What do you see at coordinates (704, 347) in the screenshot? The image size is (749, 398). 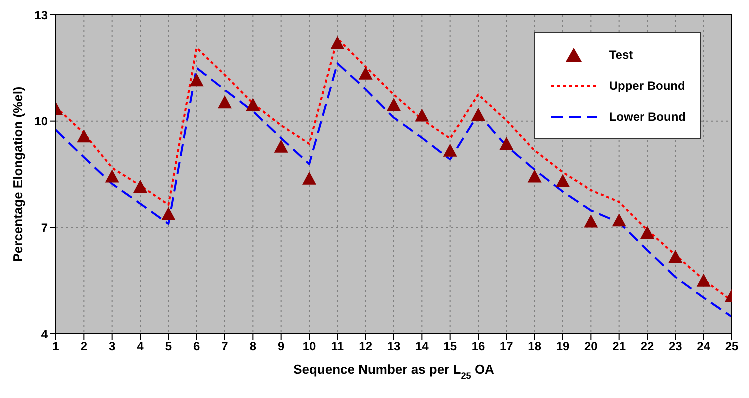 I see `x-tick-label: 24` at bounding box center [704, 347].